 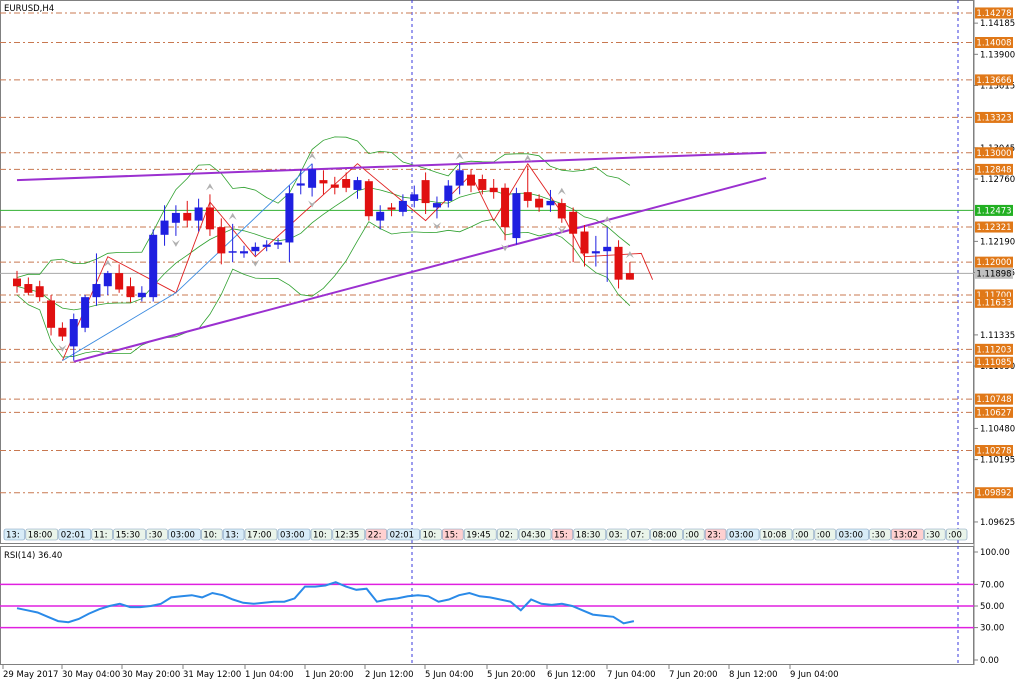 What do you see at coordinates (128, 536) in the screenshot?
I see `session-tag-label: 15:30` at bounding box center [128, 536].